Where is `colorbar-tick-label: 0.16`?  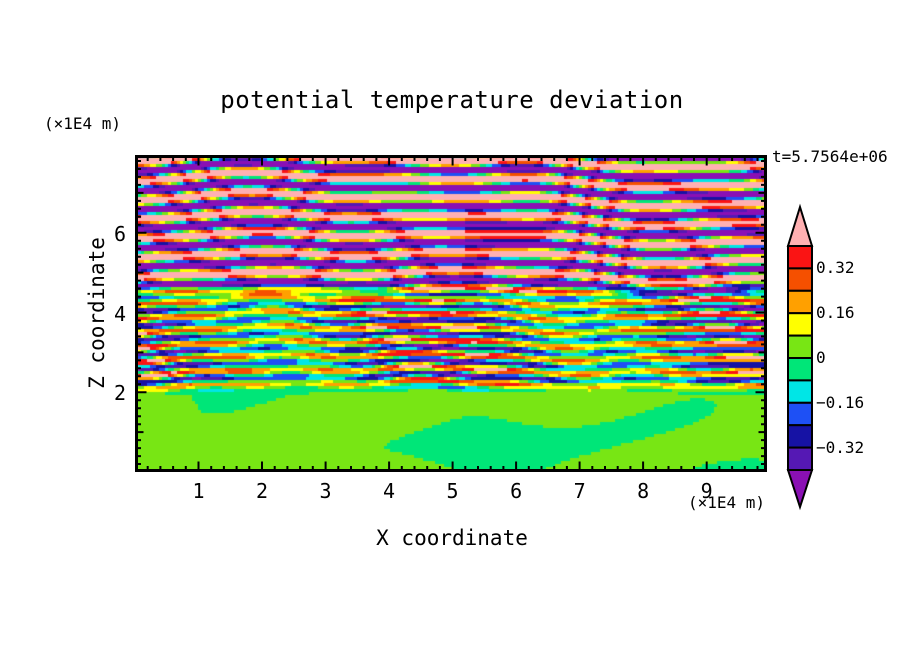 colorbar-tick-label: 0.16 is located at coordinates (835, 313).